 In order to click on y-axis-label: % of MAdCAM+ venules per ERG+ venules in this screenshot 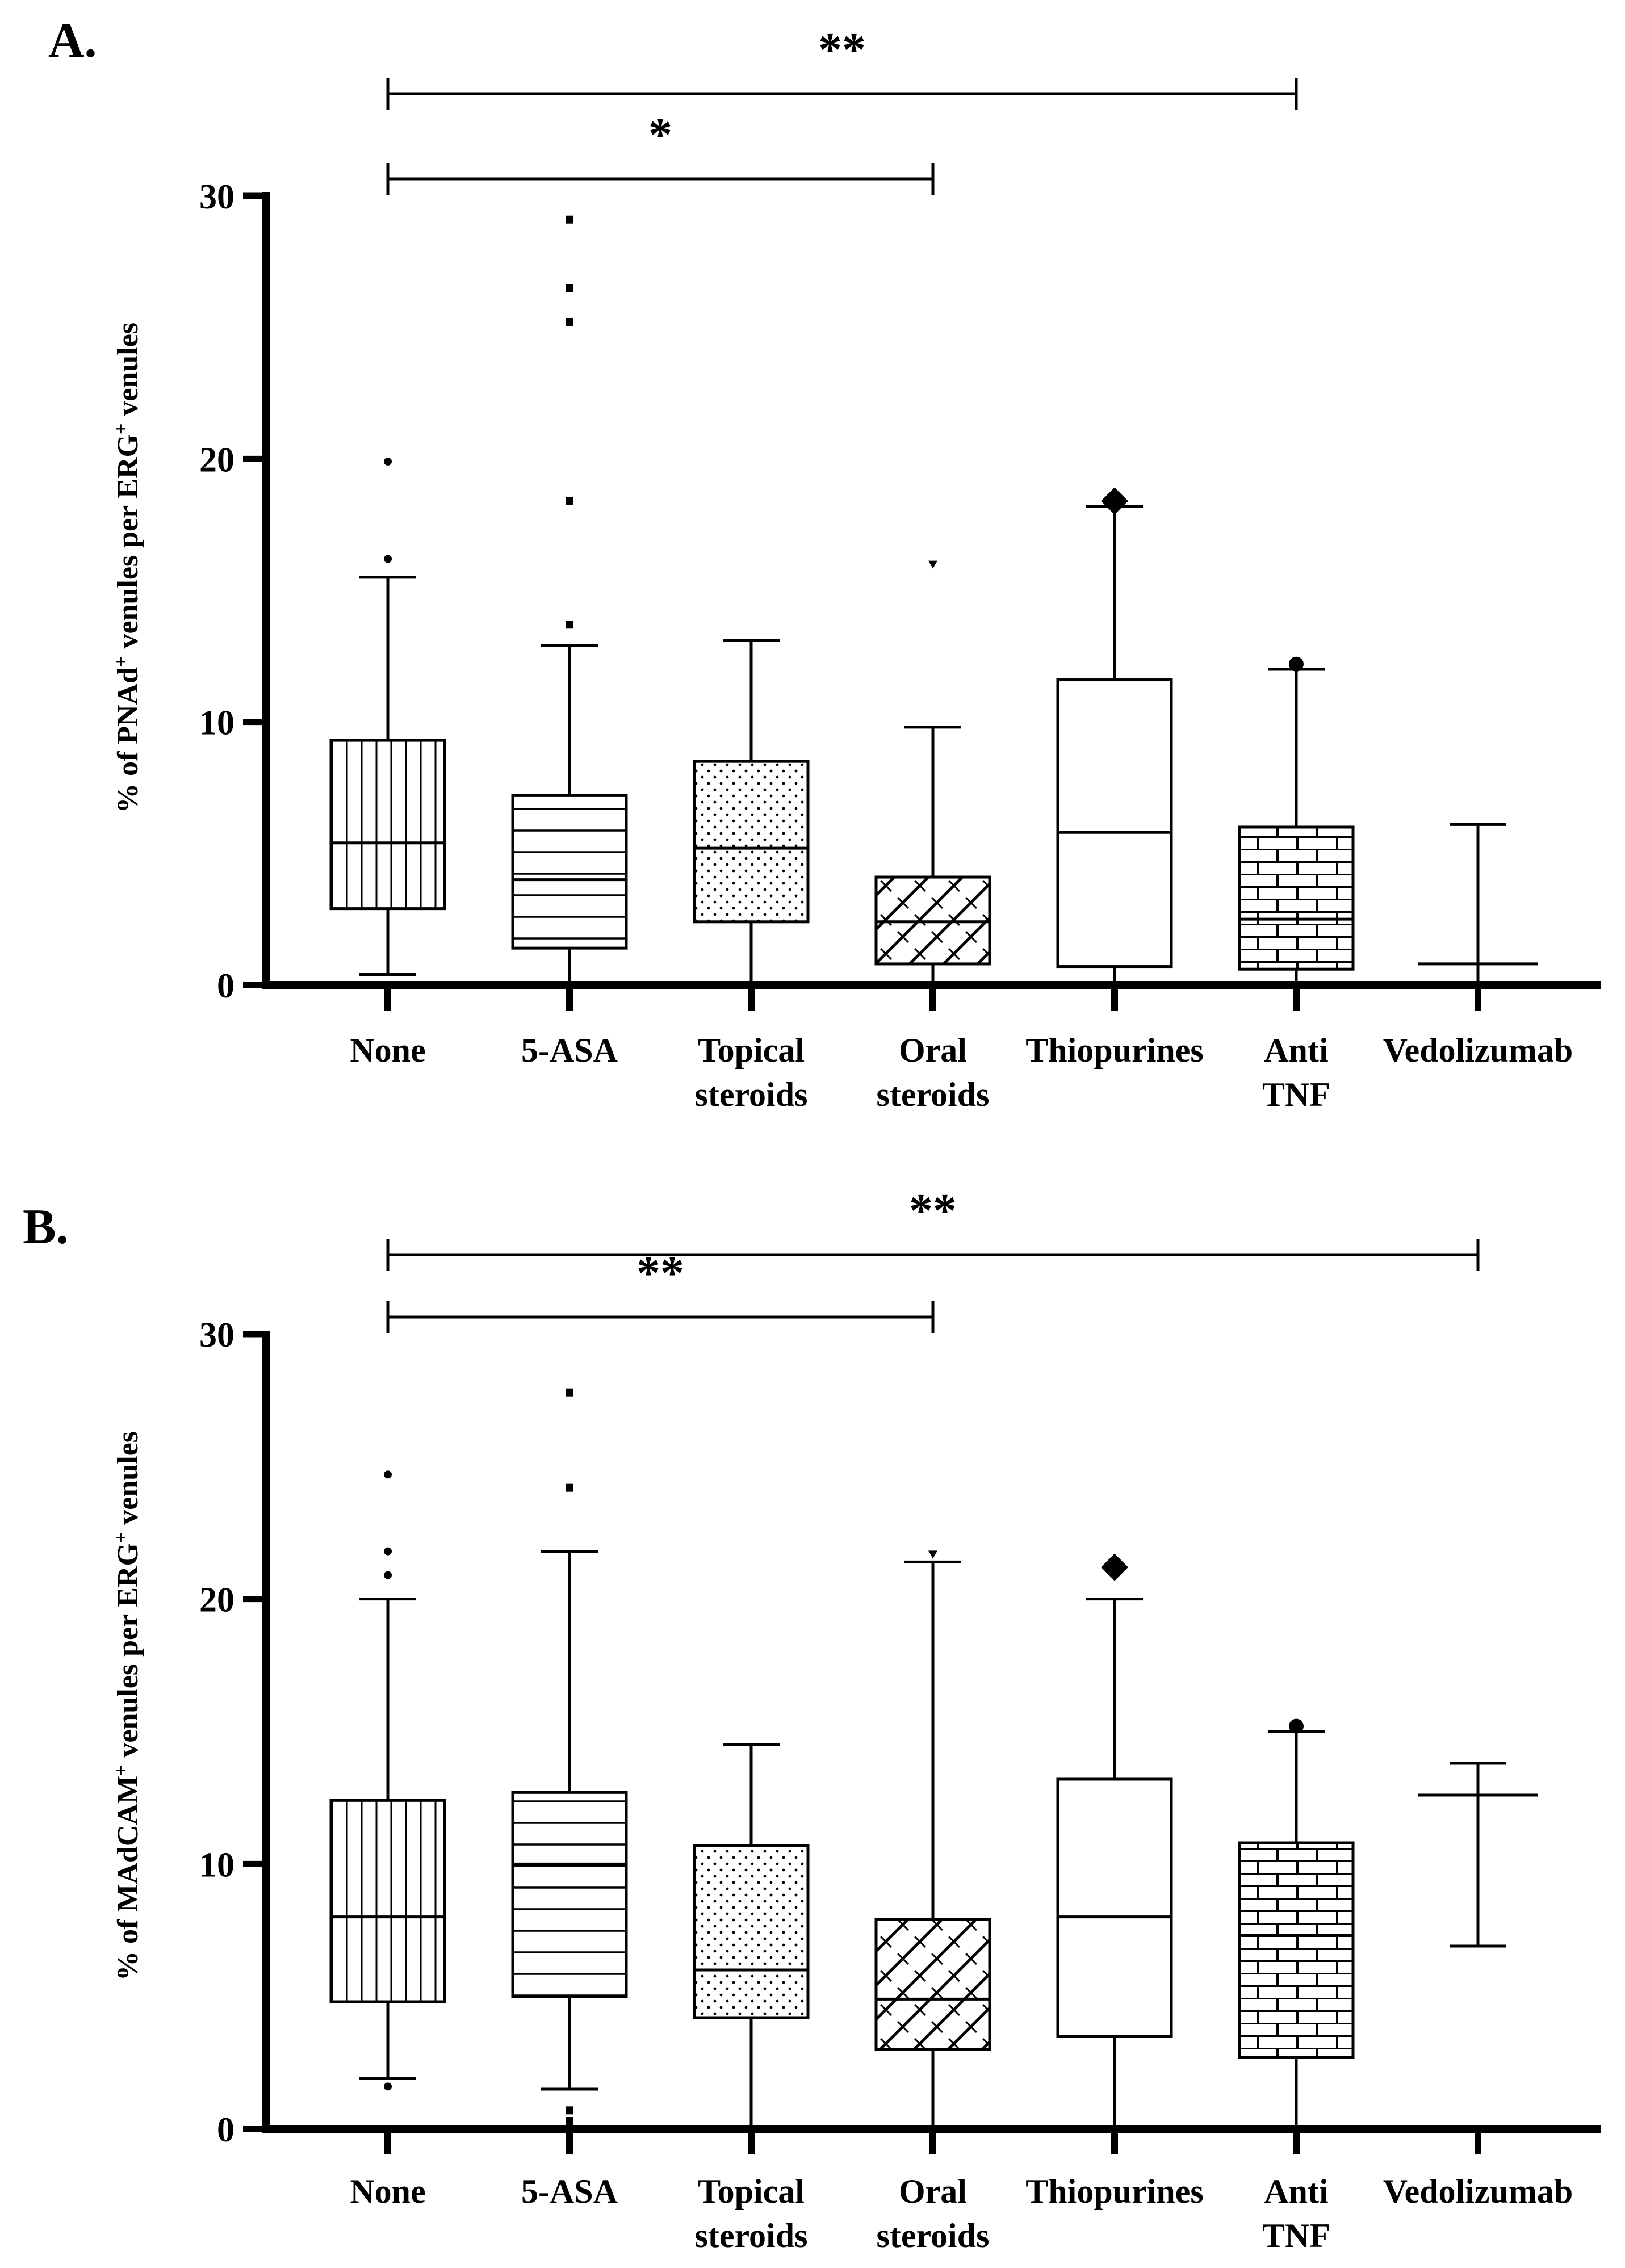, I will do `click(127, 1706)`.